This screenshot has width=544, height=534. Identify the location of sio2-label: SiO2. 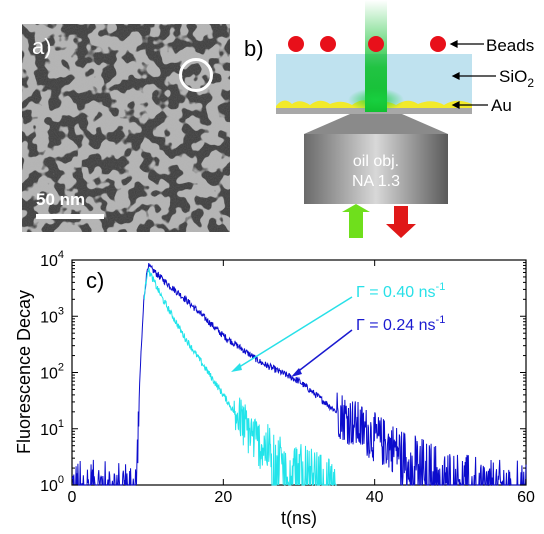
(516, 78).